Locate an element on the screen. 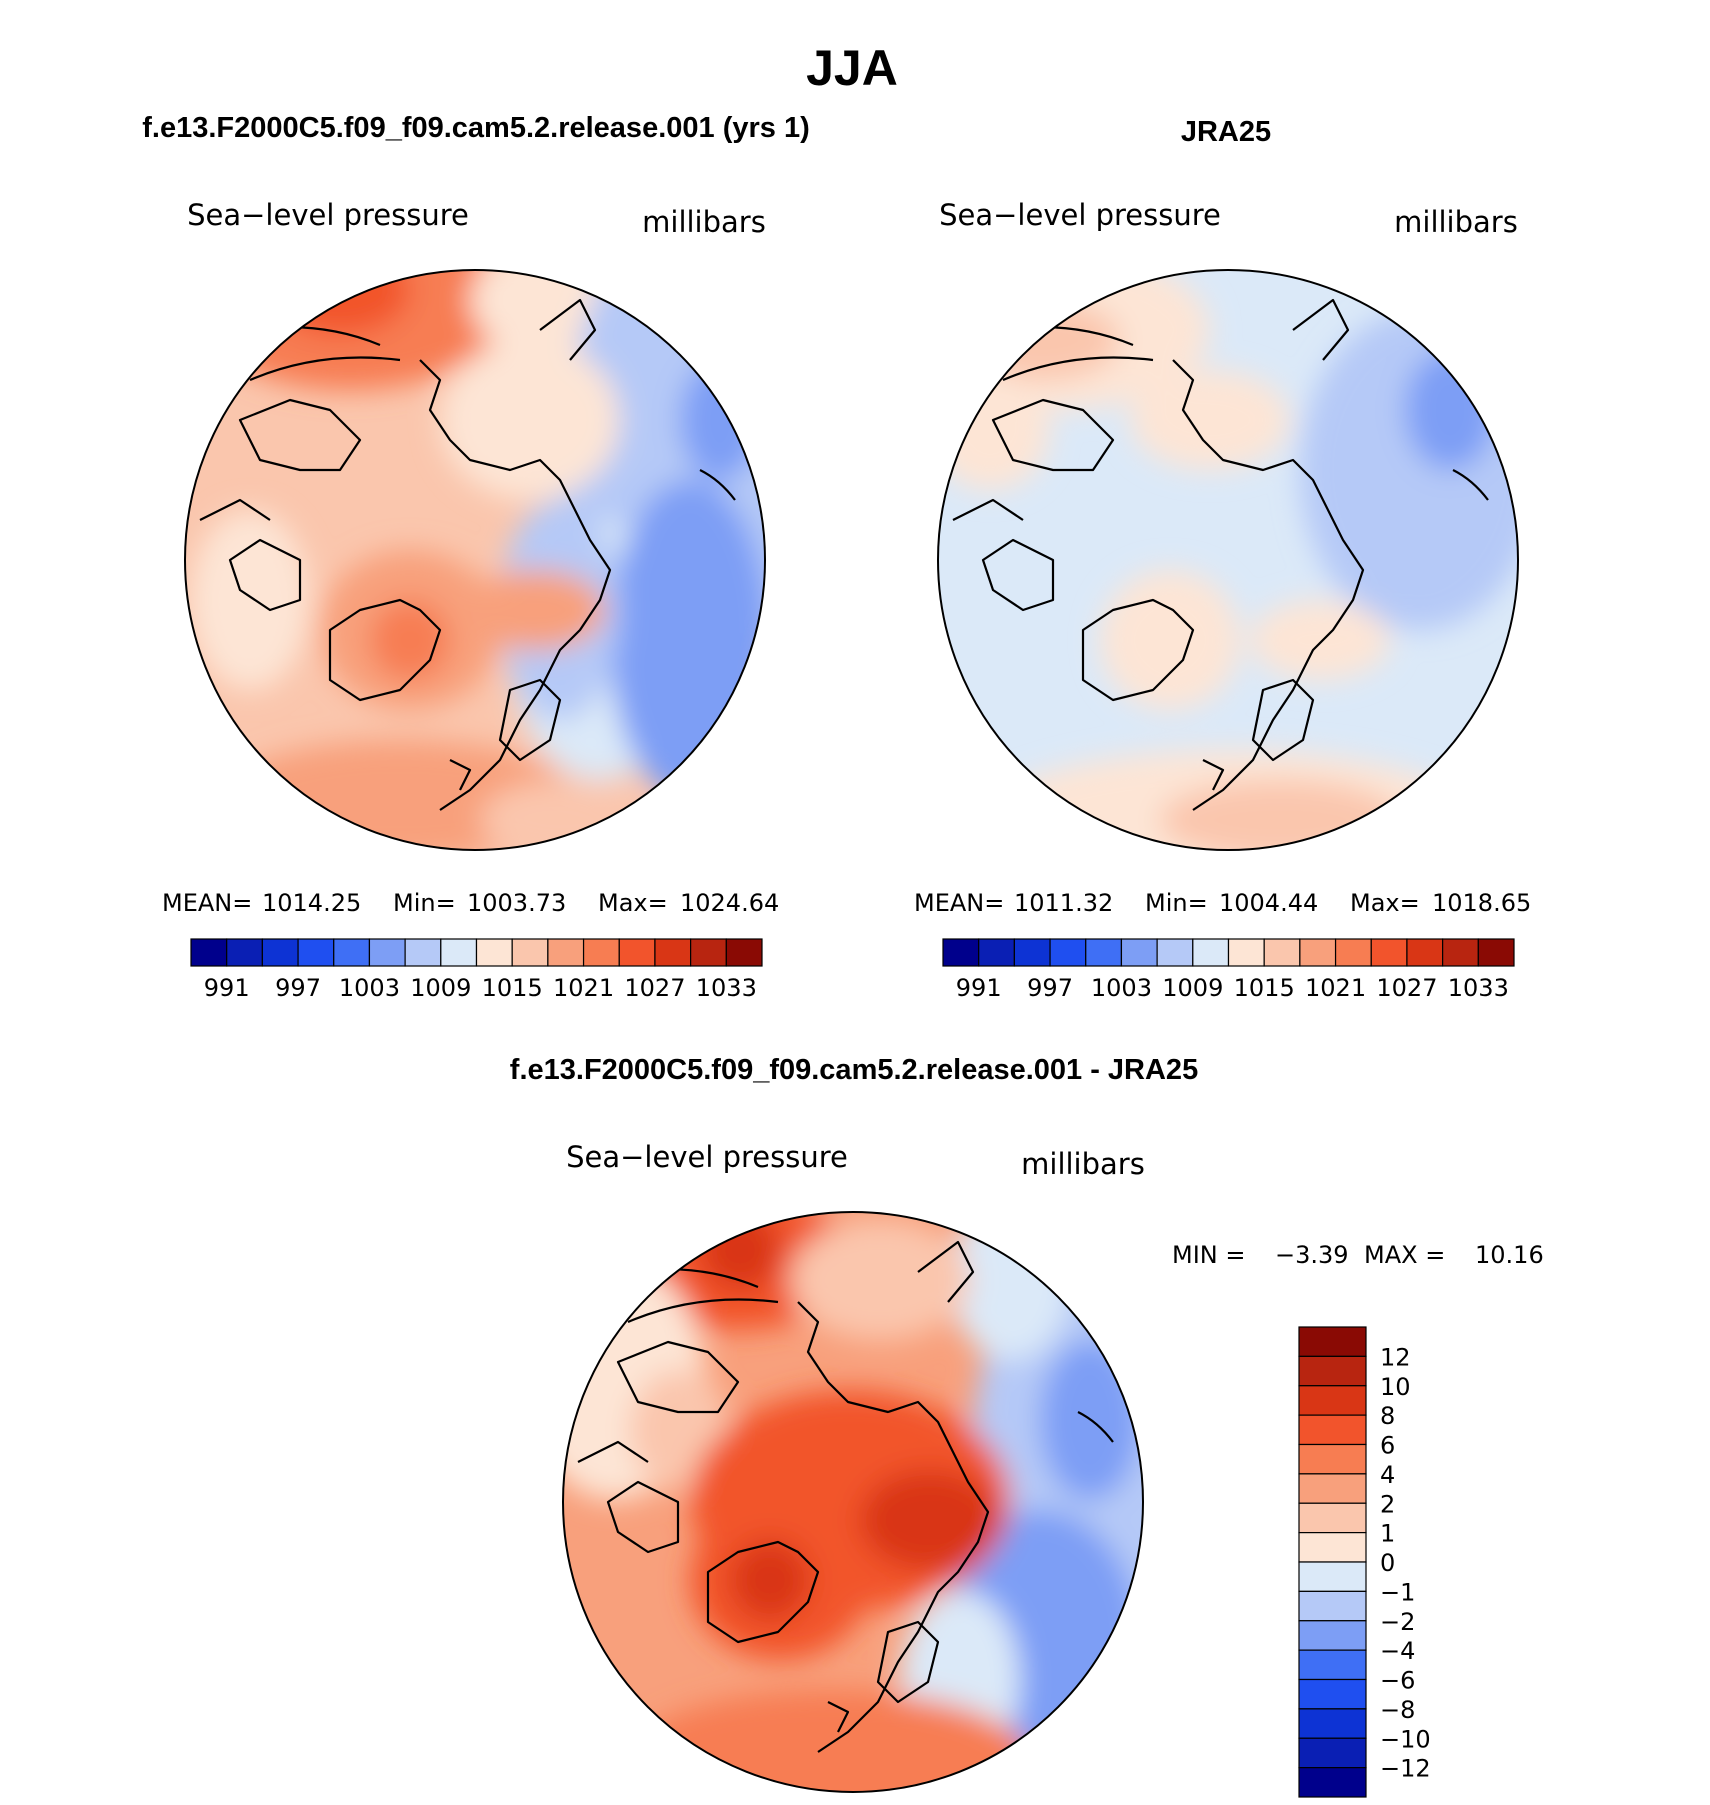  panel-diff-map-boundary is located at coordinates (853, 1502).